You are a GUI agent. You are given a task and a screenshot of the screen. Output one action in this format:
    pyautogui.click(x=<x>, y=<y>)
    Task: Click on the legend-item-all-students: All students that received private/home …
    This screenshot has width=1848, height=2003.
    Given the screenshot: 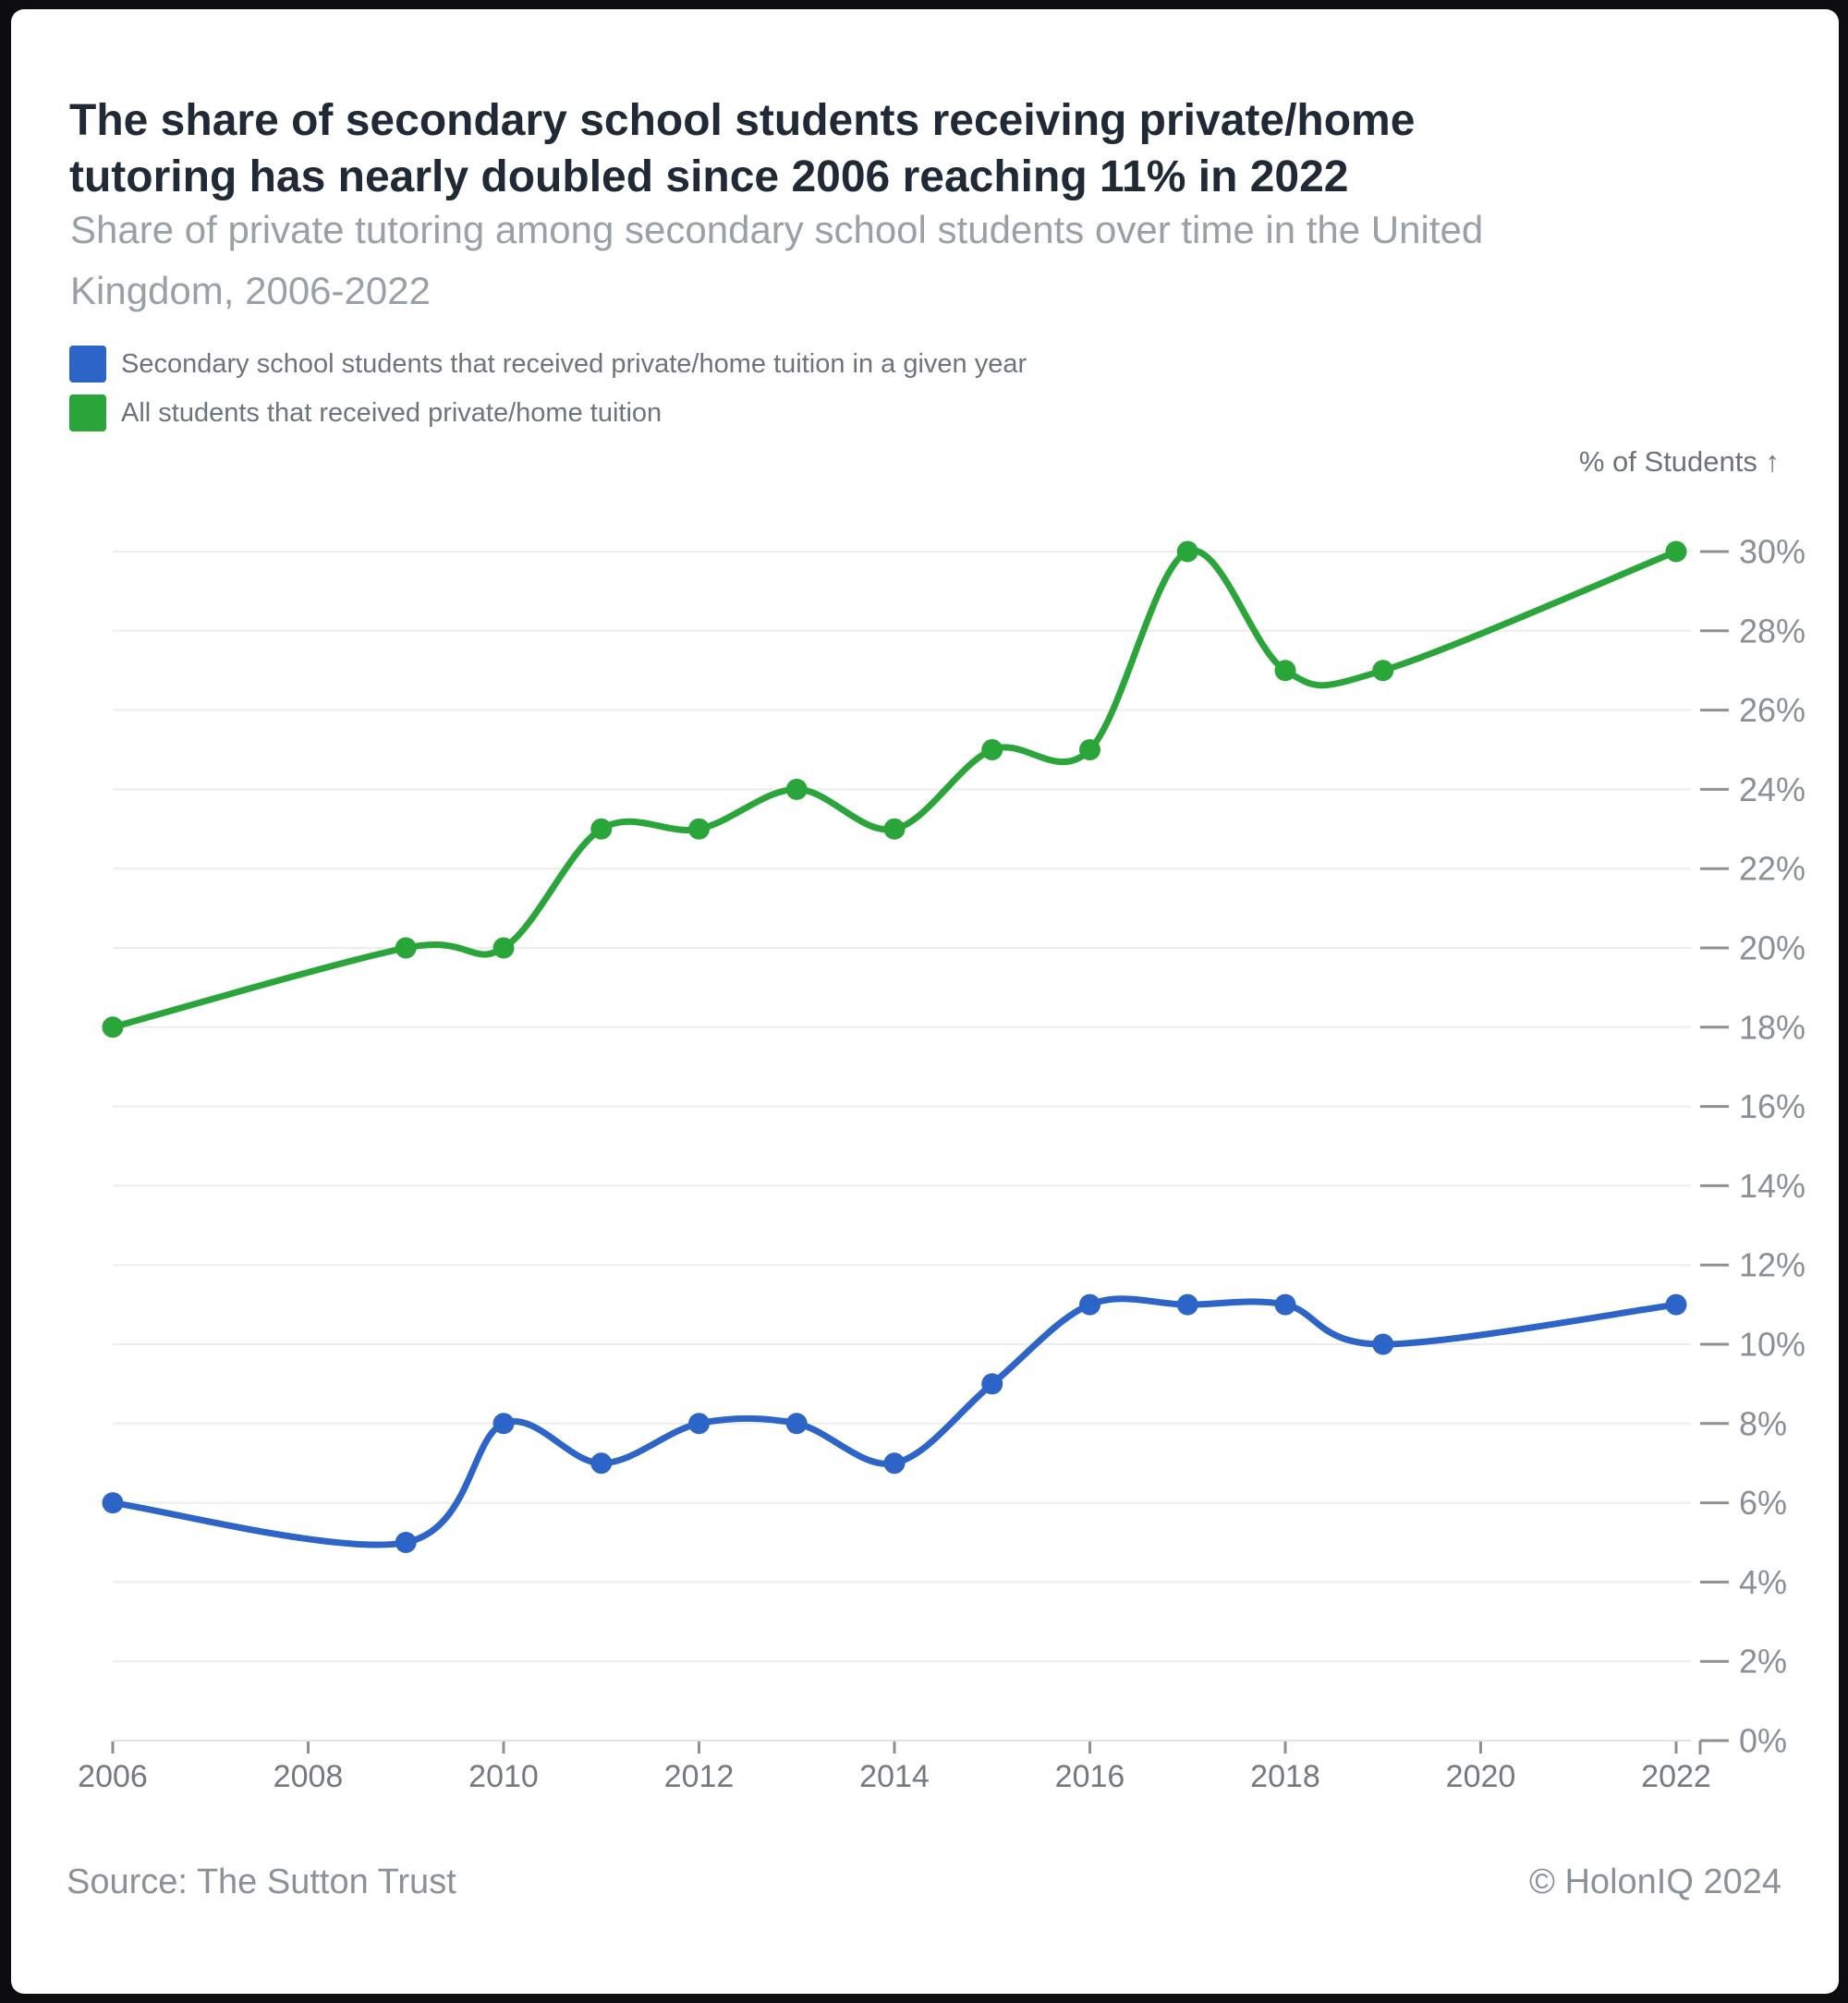 What is the action you would take?
    pyautogui.click(x=548, y=413)
    